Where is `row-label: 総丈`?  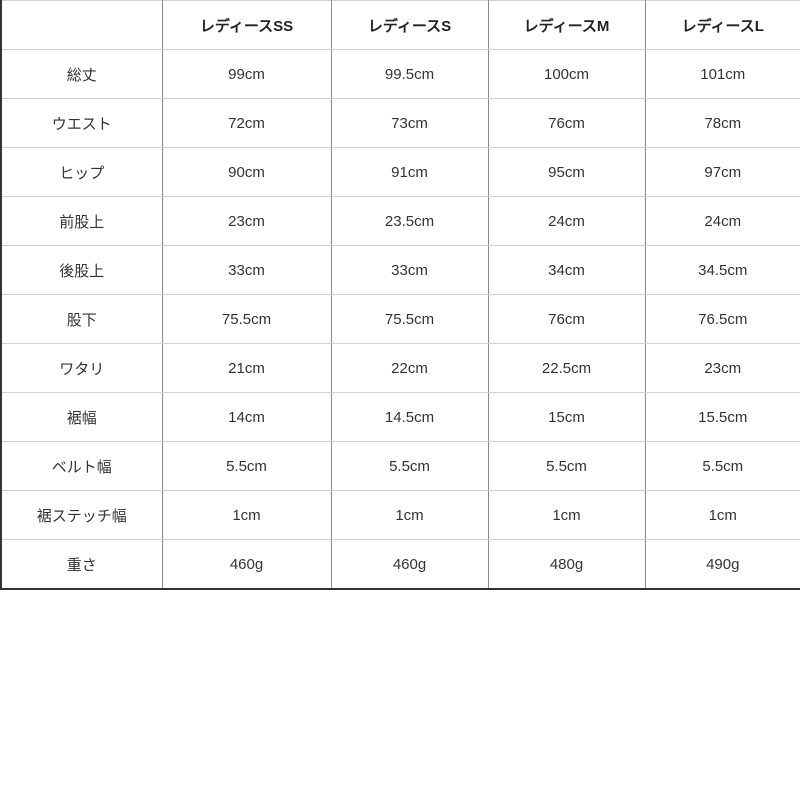
row-label: 総丈 is located at coordinates (81, 74).